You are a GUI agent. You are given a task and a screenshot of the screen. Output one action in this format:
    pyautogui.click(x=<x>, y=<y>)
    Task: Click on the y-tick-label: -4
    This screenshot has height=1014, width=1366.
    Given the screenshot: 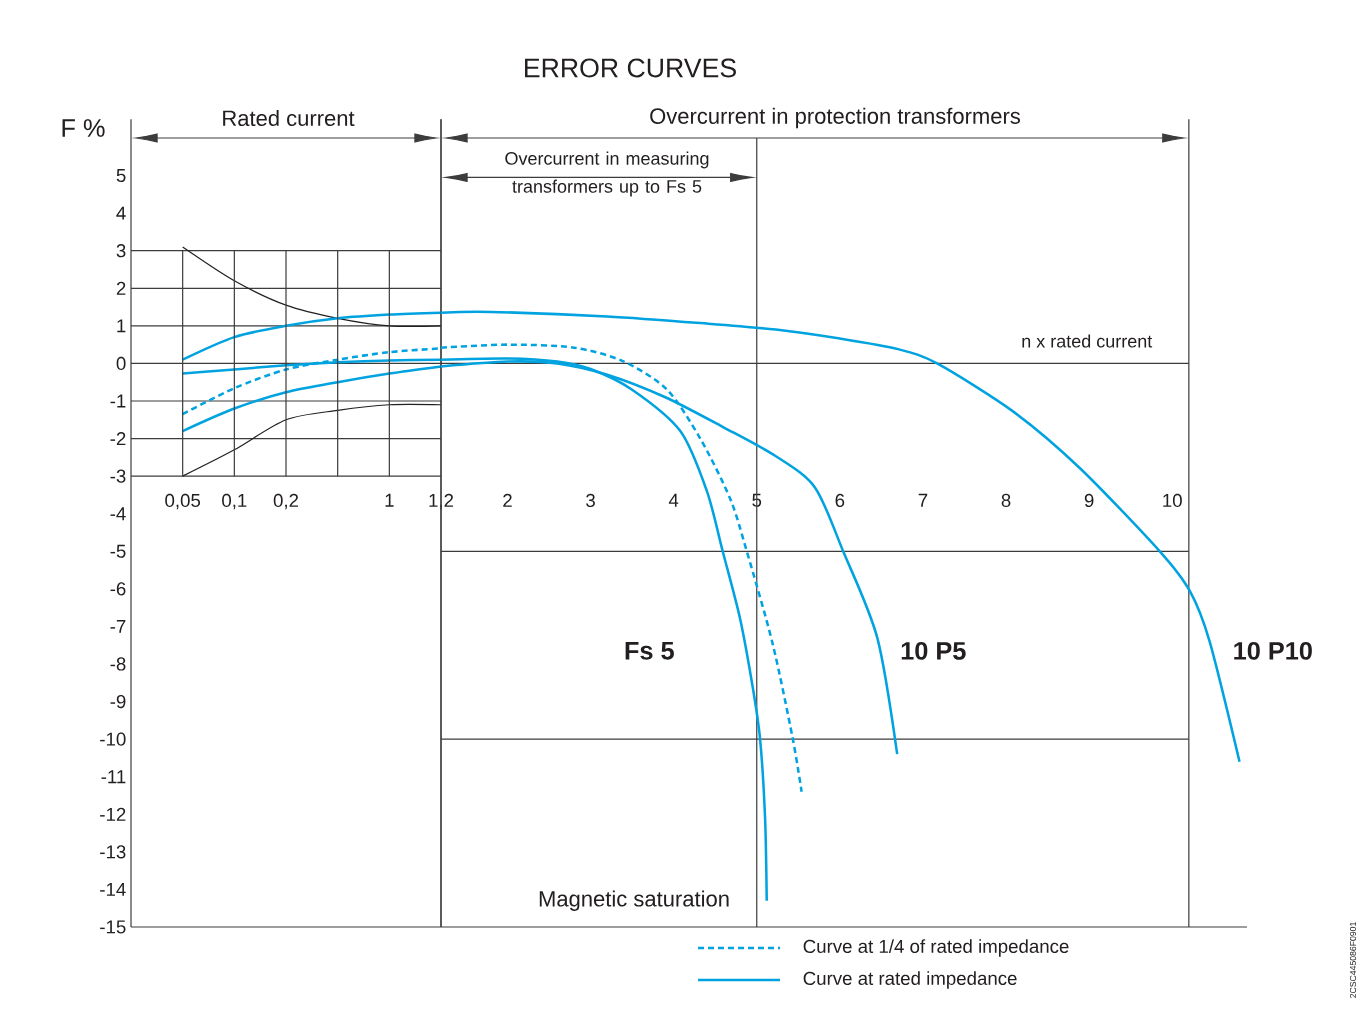 What is the action you would take?
    pyautogui.click(x=118, y=514)
    